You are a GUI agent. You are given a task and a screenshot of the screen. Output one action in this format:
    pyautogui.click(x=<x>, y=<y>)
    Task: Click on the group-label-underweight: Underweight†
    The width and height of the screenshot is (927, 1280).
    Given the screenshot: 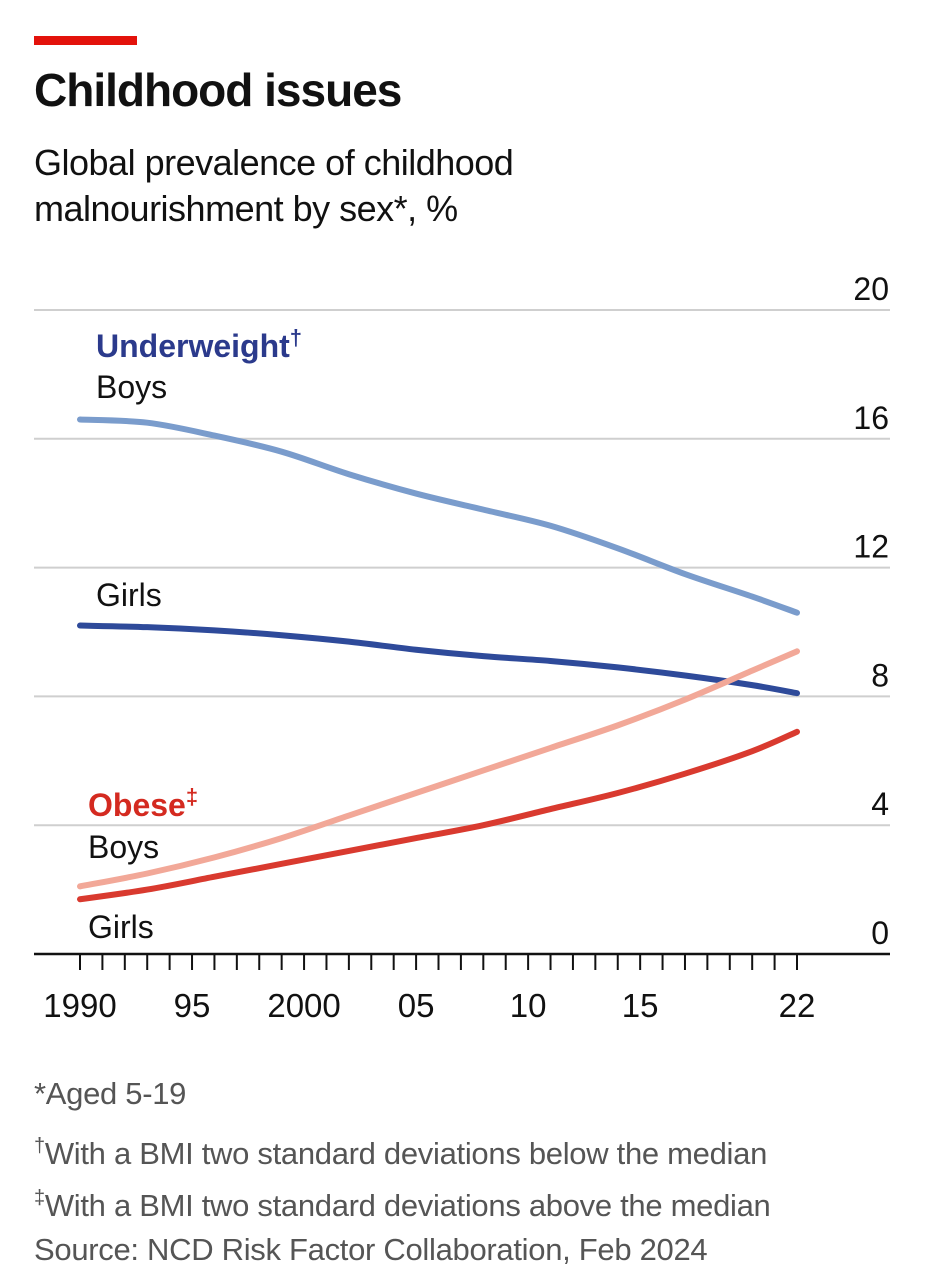 What is the action you would take?
    pyautogui.click(x=199, y=344)
    